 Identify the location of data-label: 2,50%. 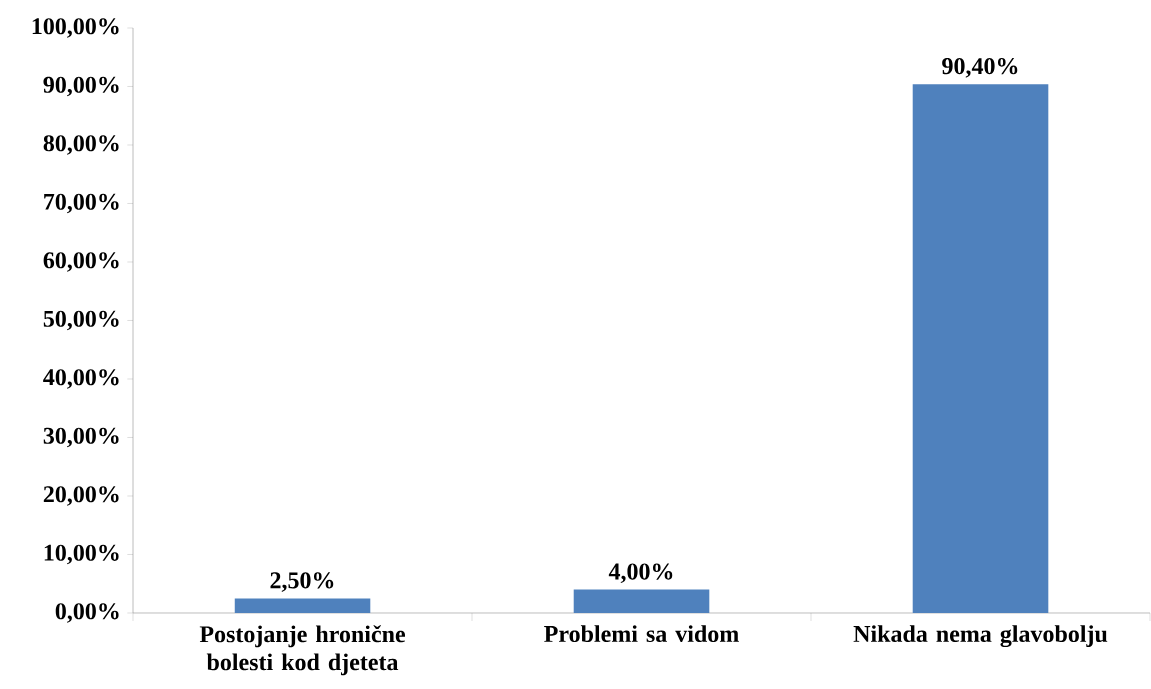
(302, 582).